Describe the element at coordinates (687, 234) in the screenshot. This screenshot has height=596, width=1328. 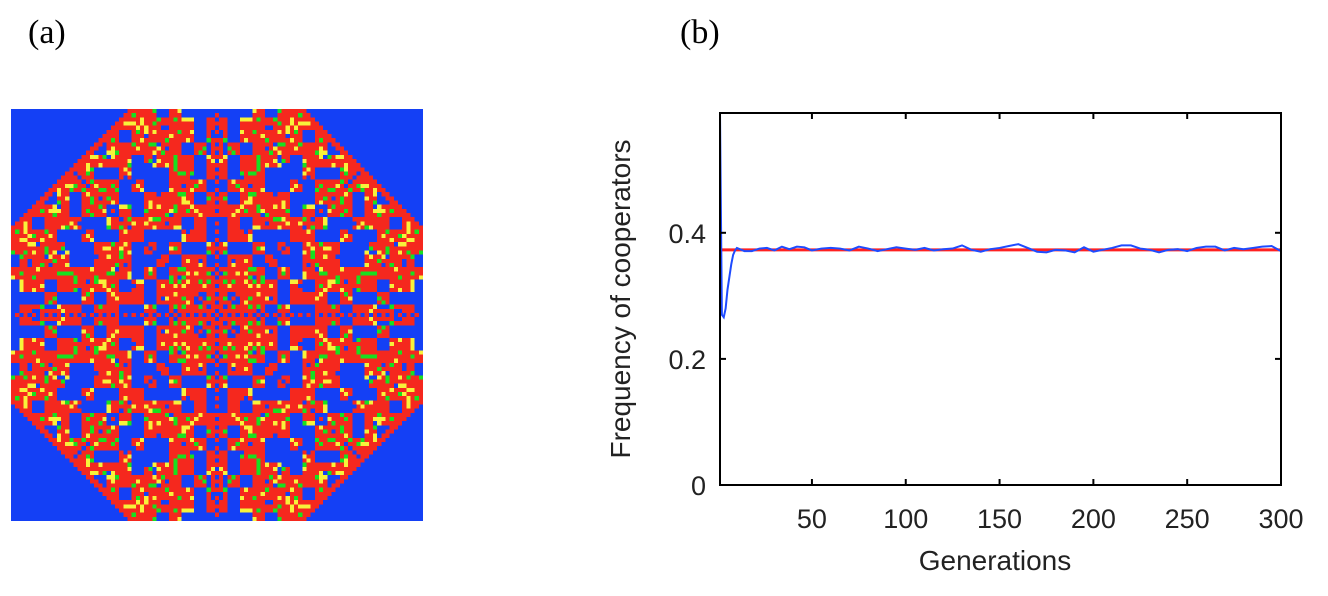
I see `y-tick-label: 0.4` at that location.